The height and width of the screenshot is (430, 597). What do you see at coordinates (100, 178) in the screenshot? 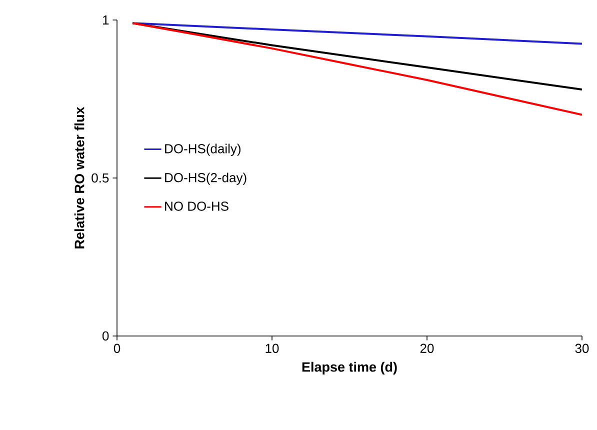
I see `y-tick-label: 0.5` at bounding box center [100, 178].